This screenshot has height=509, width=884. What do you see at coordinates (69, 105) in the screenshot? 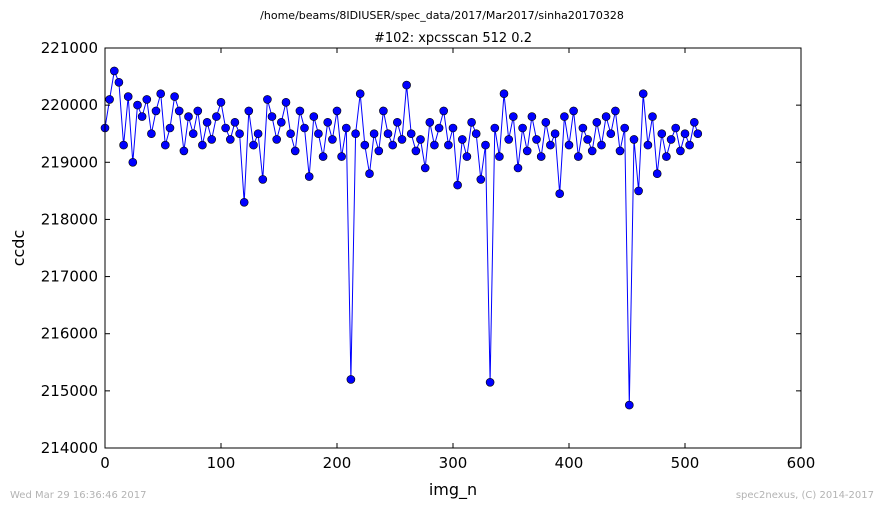
I see `y-tick-label: 220000` at bounding box center [69, 105].